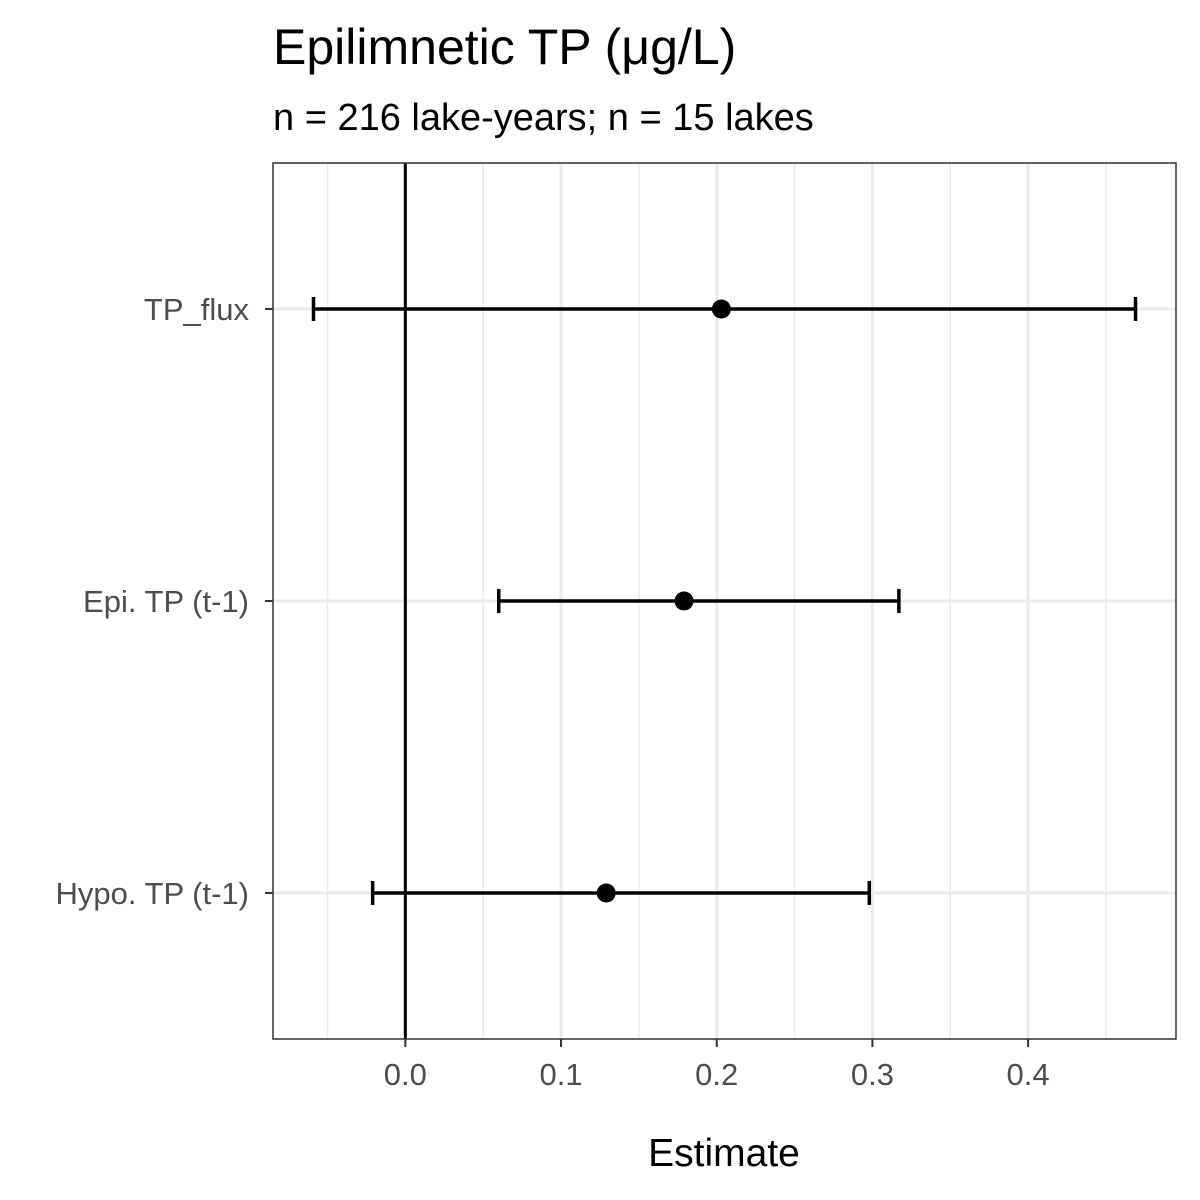 This screenshot has width=1200, height=1200. What do you see at coordinates (152, 893) in the screenshot?
I see `y-tick-label: Hypo. TP (t-1)` at bounding box center [152, 893].